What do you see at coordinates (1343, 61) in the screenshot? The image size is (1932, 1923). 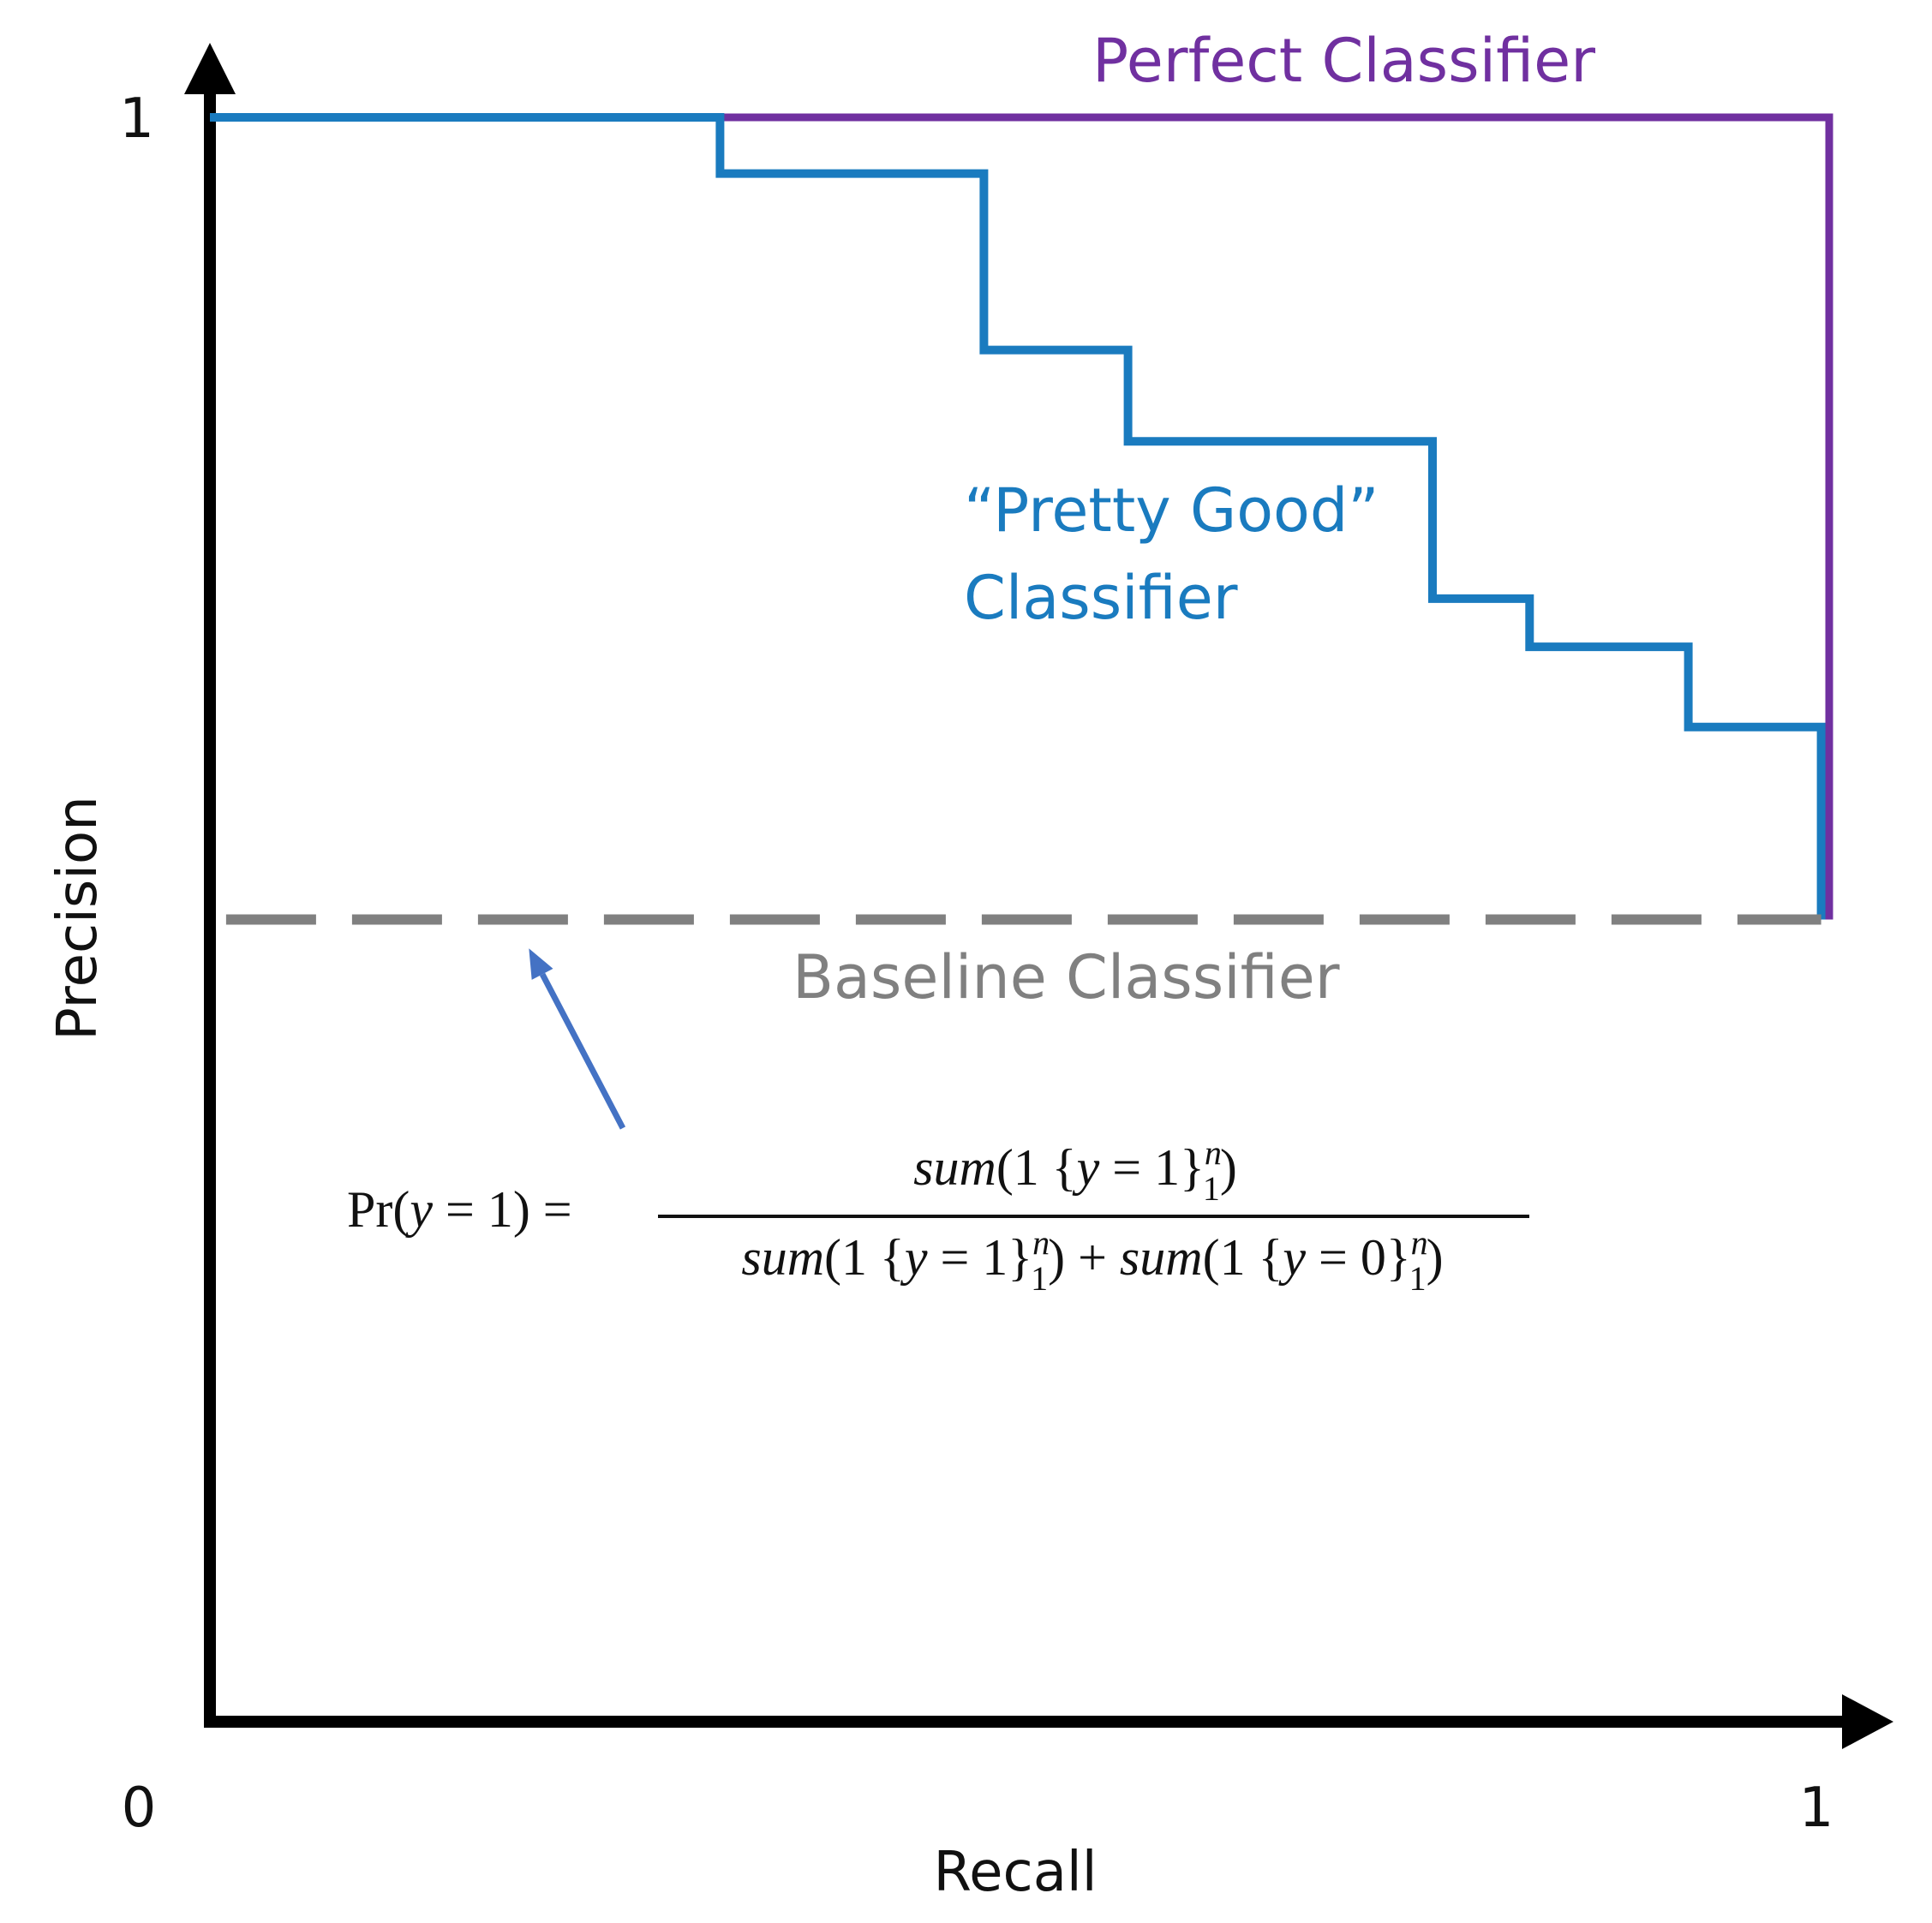 I see `perfect-classifier-label: Perfect Classifier` at bounding box center [1343, 61].